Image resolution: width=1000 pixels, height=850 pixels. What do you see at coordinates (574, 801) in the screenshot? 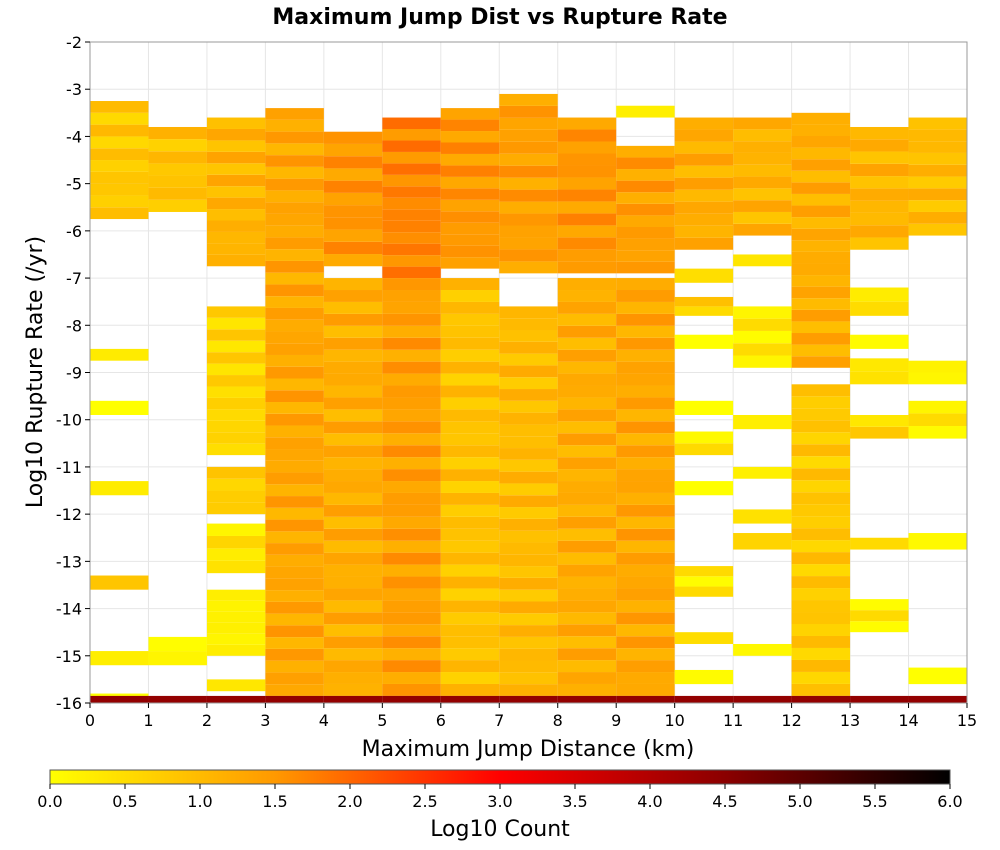
I see `colorbar-tick-label: 3.5` at bounding box center [574, 801].